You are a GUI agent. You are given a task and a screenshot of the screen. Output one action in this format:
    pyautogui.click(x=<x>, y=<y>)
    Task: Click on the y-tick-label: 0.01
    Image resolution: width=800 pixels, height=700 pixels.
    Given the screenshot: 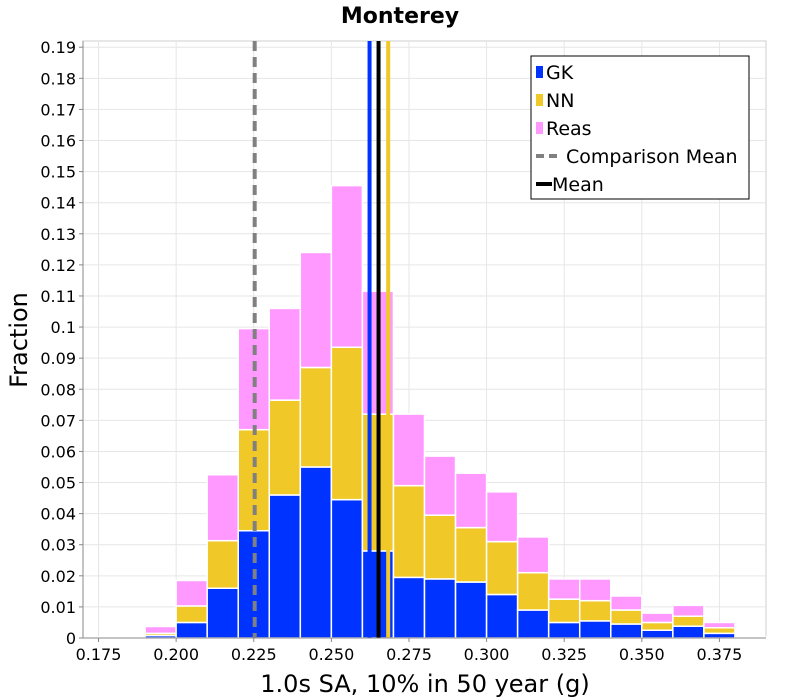 What is the action you would take?
    pyautogui.click(x=58, y=607)
    